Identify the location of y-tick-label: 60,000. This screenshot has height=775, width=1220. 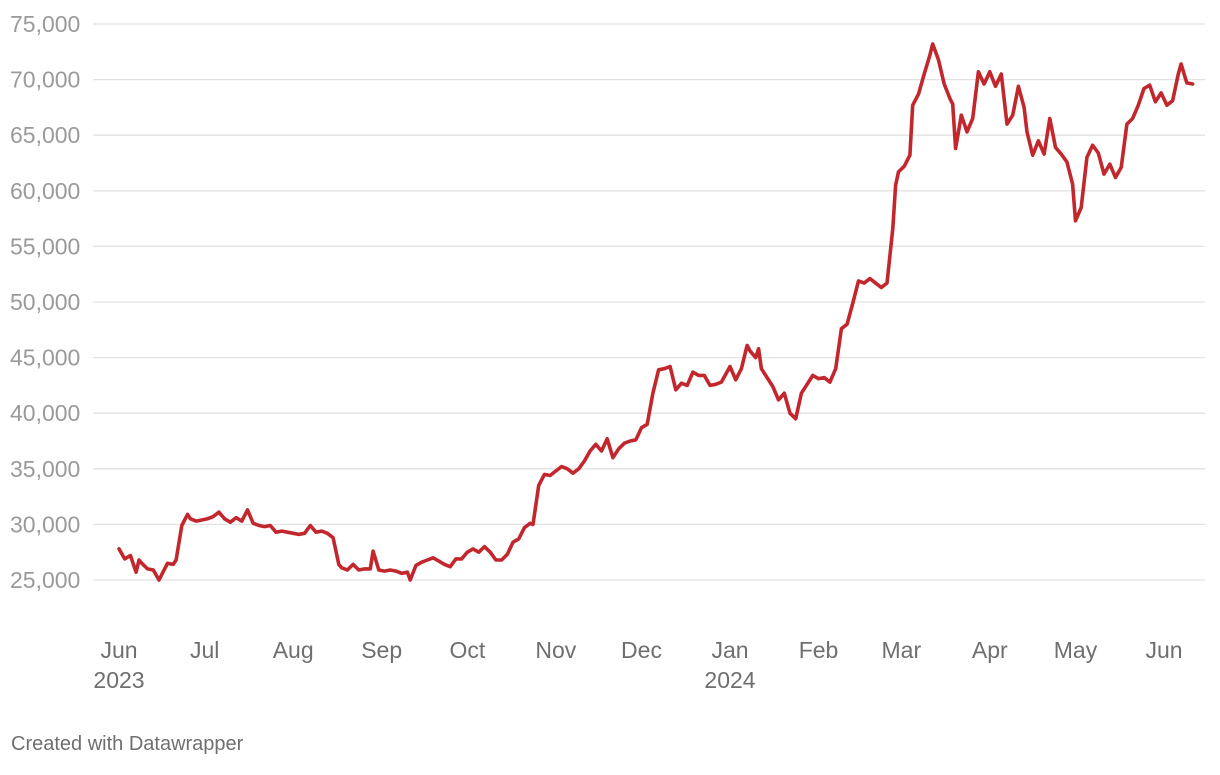
(45, 191).